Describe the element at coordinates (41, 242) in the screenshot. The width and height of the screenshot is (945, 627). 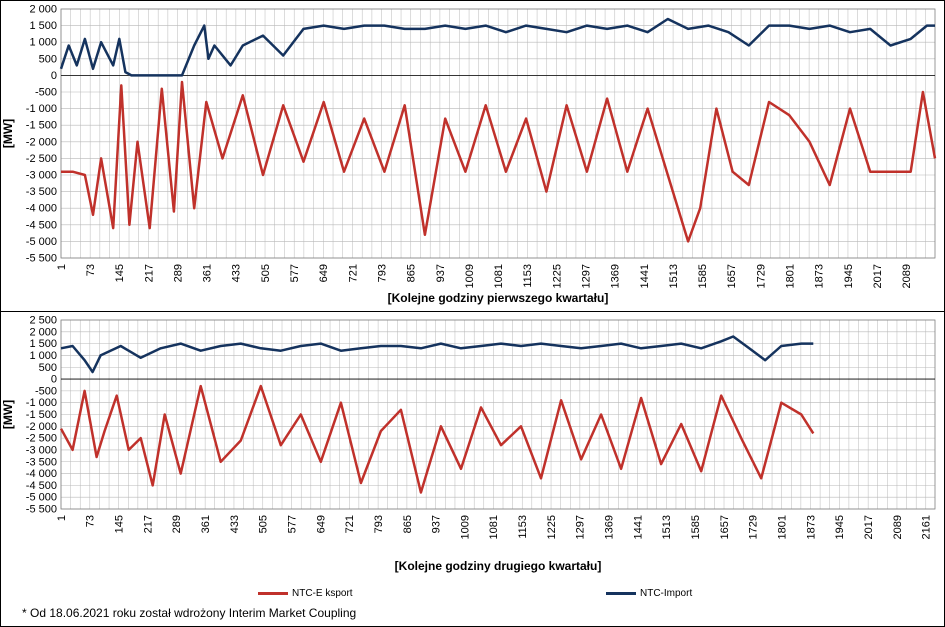
I see `y-tick-label: -5 000` at that location.